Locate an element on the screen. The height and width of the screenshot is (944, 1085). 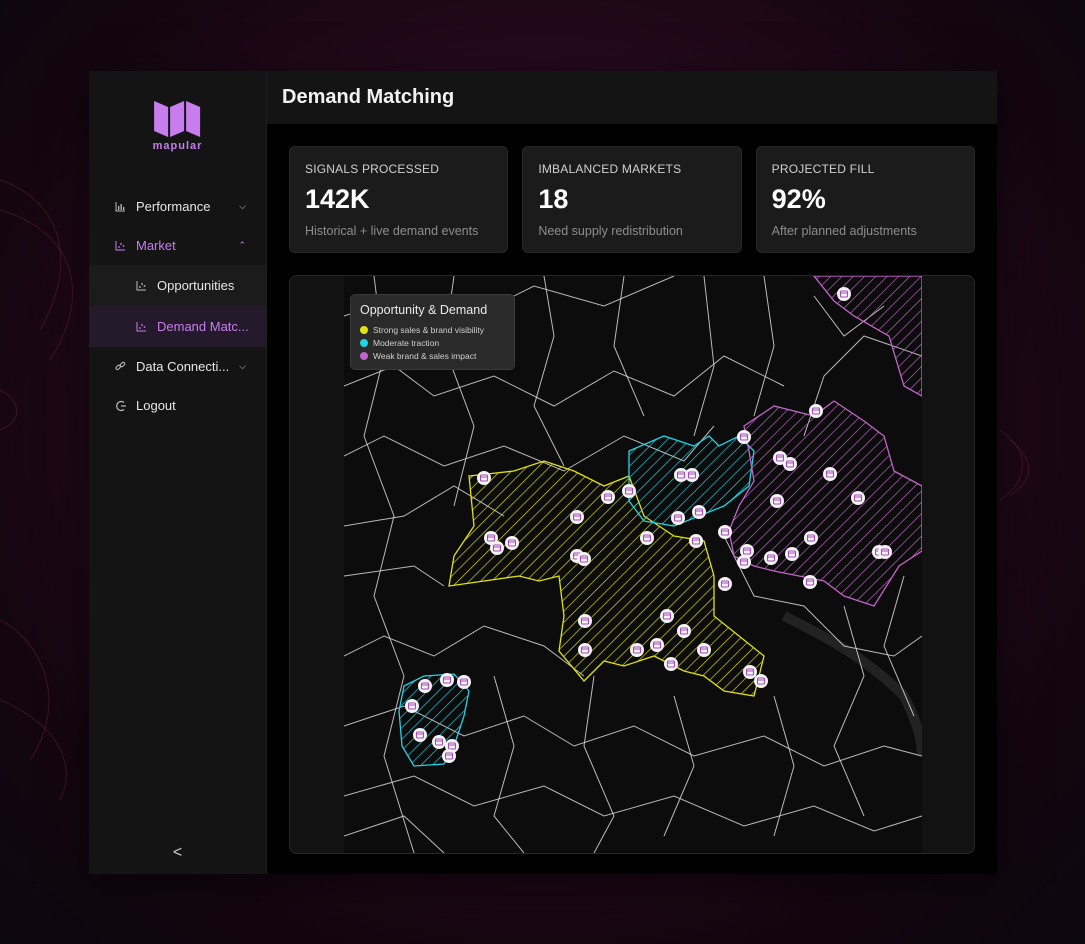
kpi-caption: Historical + live demand events is located at coordinates (392, 231).